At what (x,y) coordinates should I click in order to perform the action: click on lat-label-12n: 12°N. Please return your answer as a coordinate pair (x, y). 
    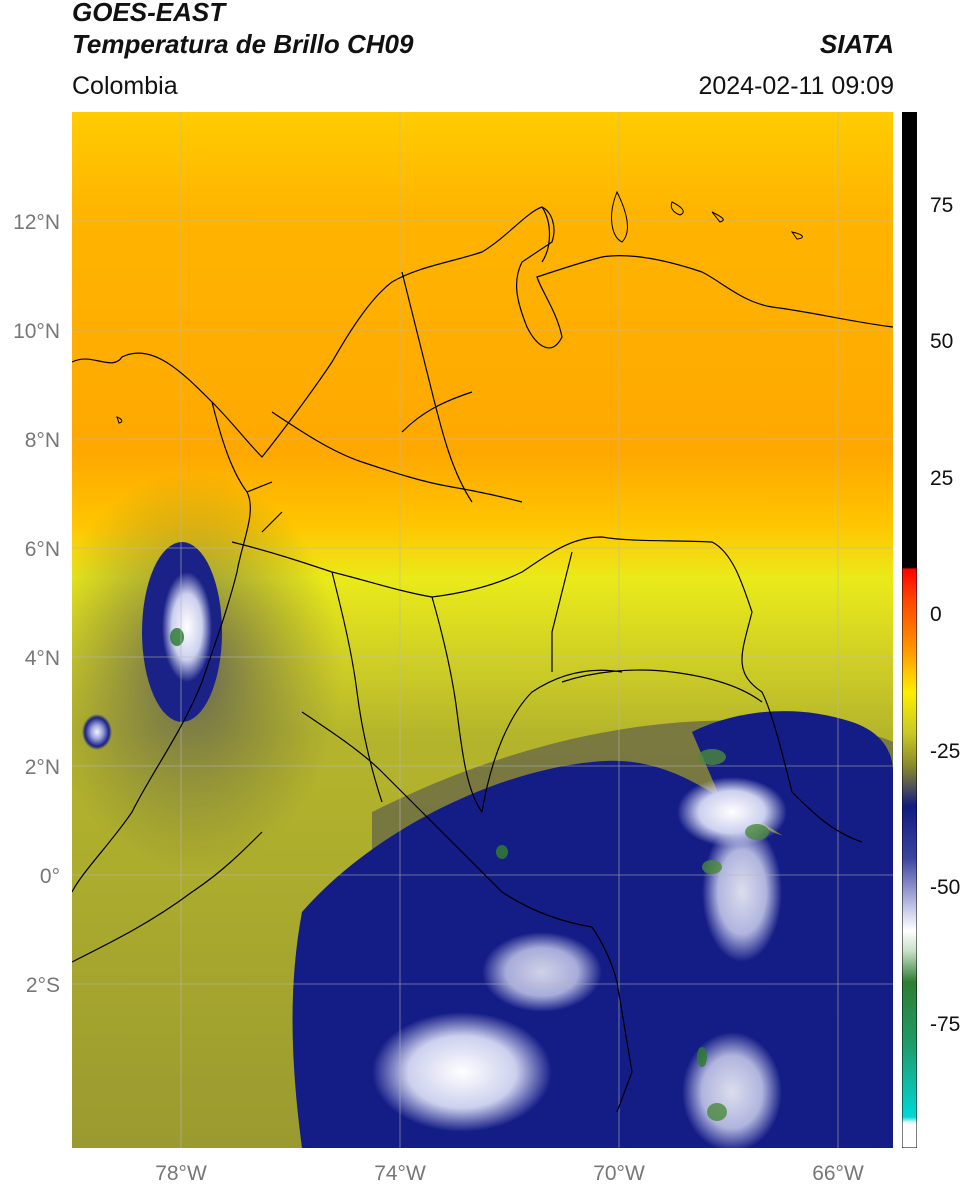
    Looking at the image, I should click on (36, 222).